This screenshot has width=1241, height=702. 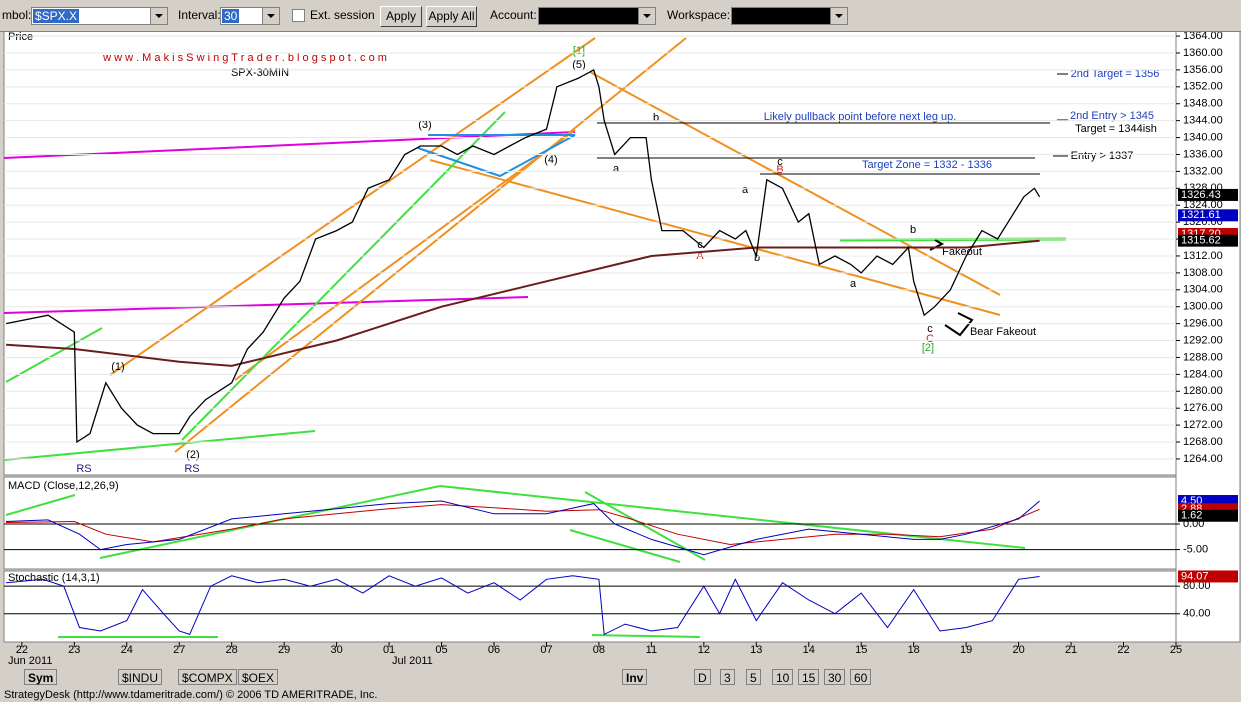 What do you see at coordinates (1203, 357) in the screenshot?
I see `y-tick-label: 1288.00` at bounding box center [1203, 357].